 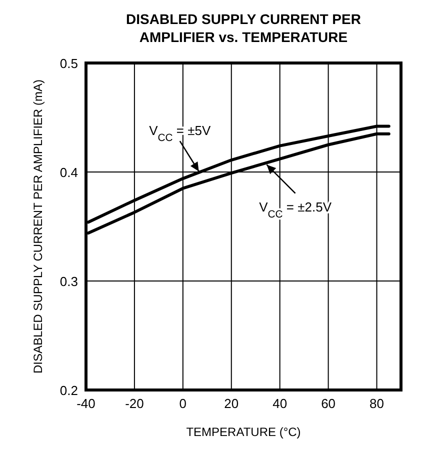 I want to click on x-tick-label: 40, so click(x=280, y=403).